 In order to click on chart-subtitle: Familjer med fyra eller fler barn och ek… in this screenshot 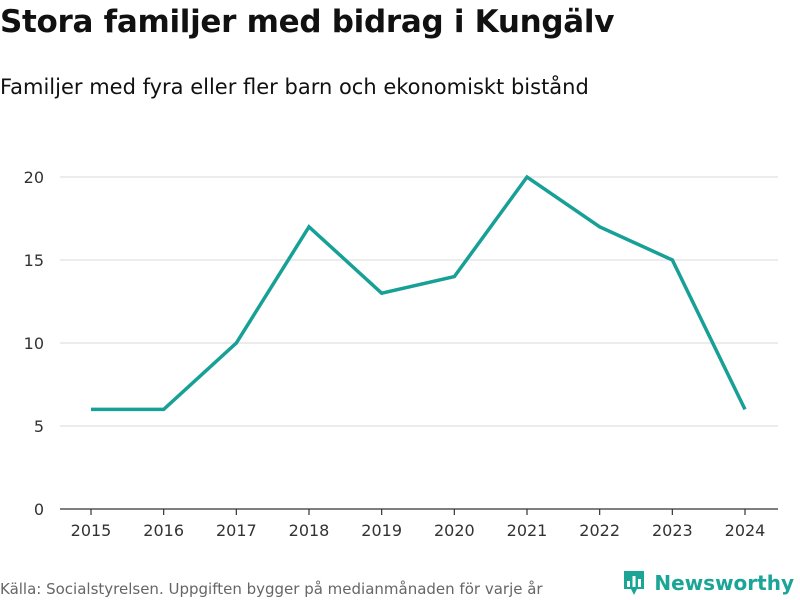, I will do `click(294, 87)`.